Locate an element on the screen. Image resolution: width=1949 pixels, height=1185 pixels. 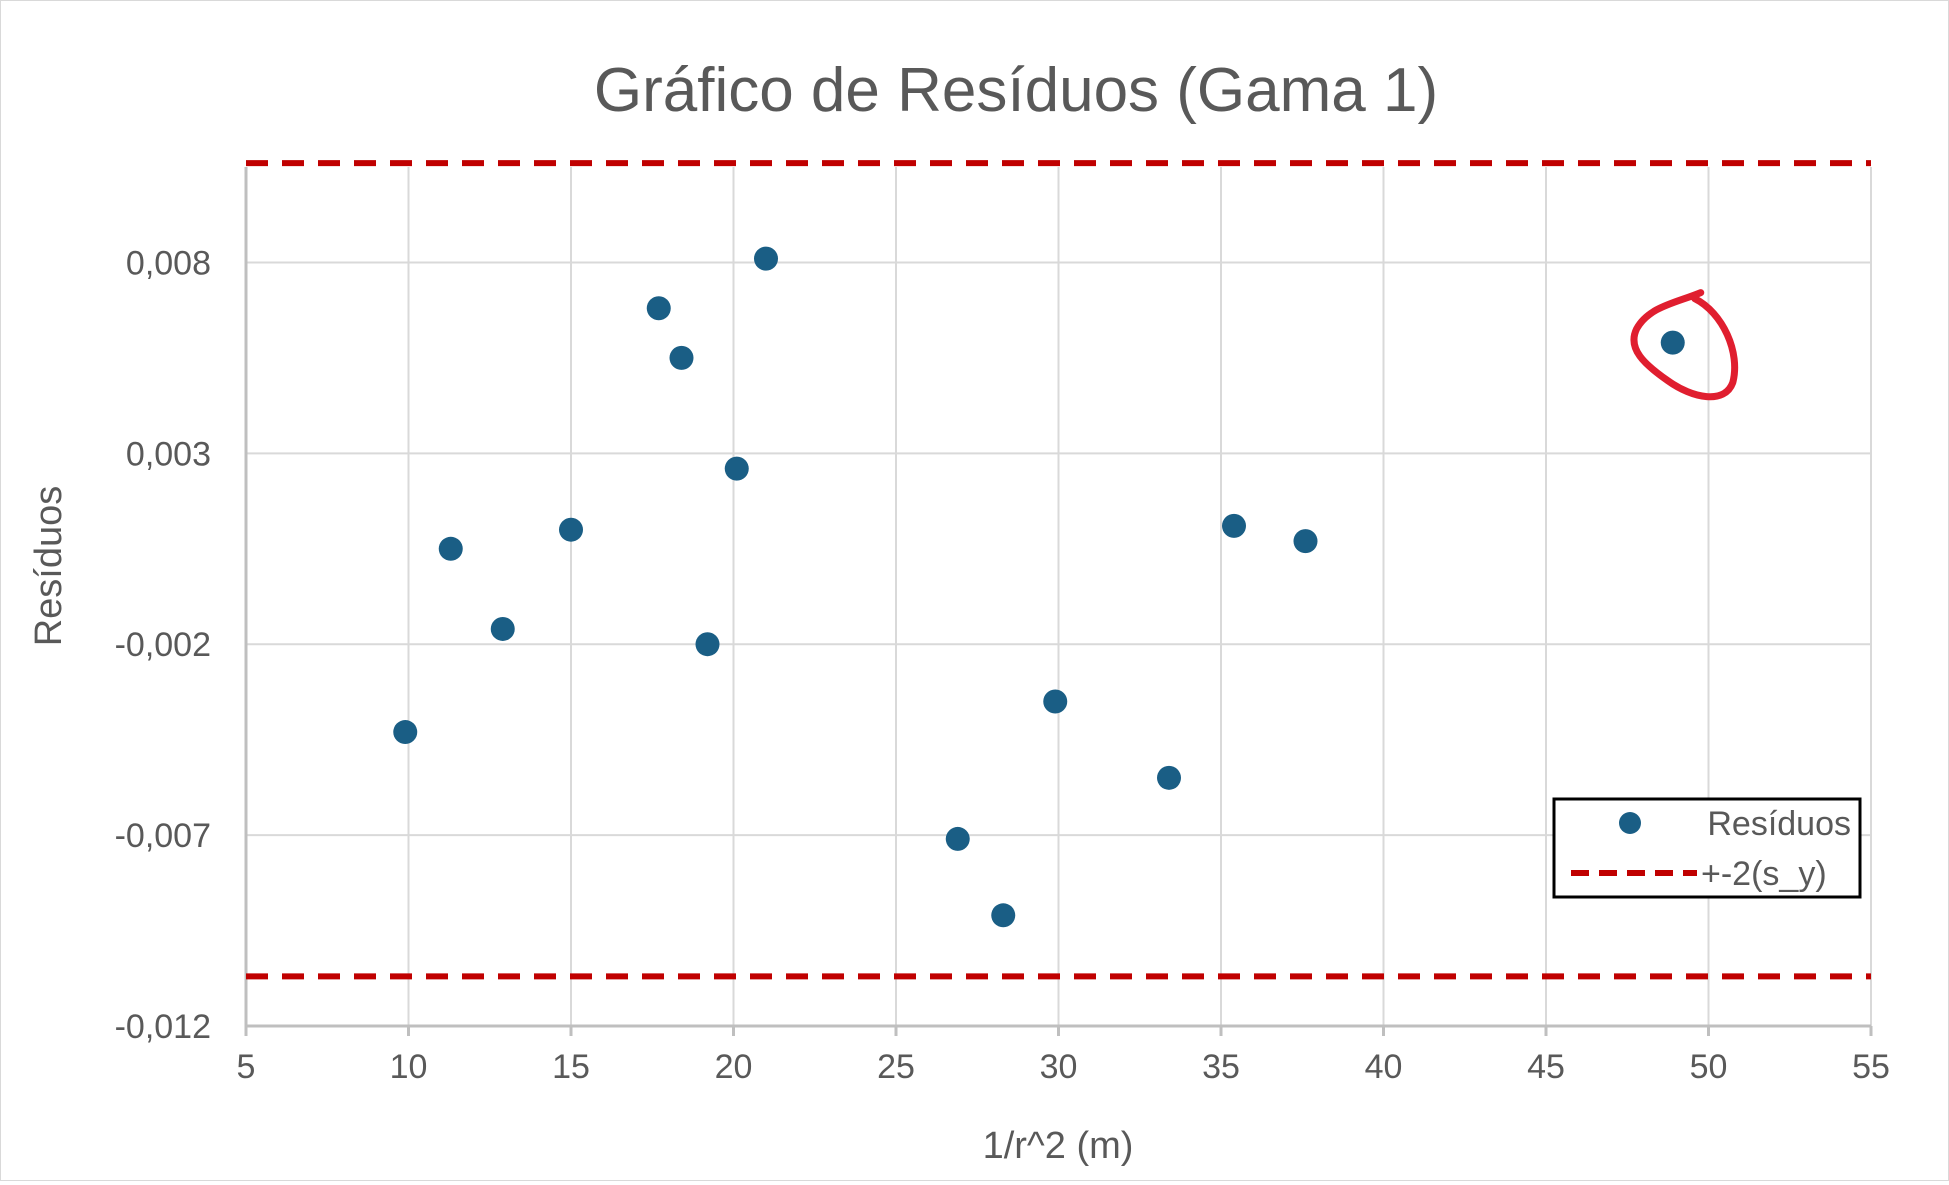
y-tick-label: 0,003 is located at coordinates (168, 454).